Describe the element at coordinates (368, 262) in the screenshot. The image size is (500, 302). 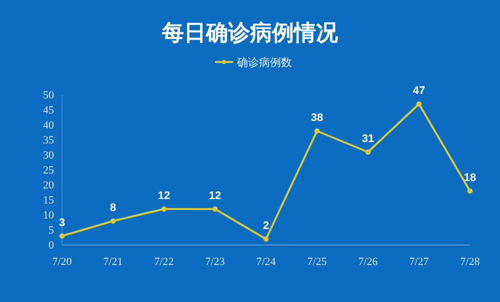
I see `x-tick-label: 7/26` at that location.